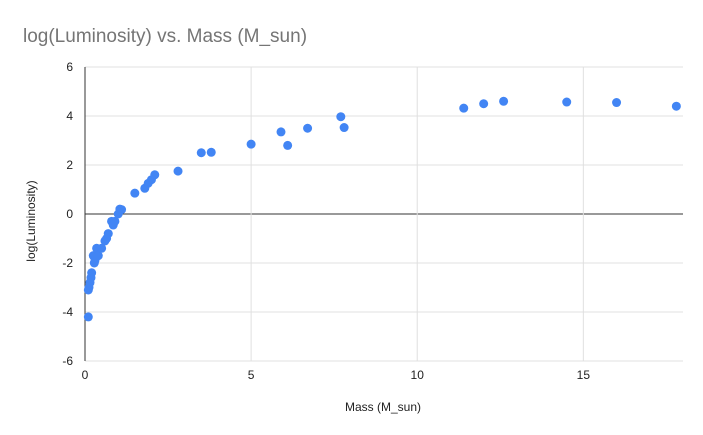 This screenshot has width=703, height=435. Describe the element at coordinates (69, 67) in the screenshot. I see `y-tick-label: 6` at that location.